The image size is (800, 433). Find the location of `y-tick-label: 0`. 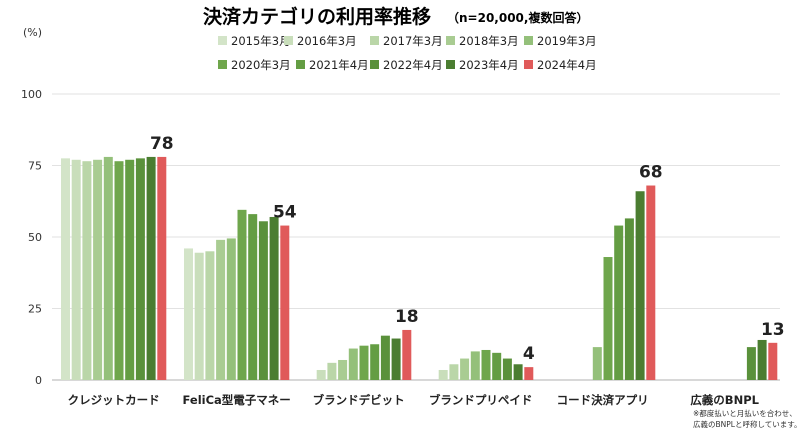

y-tick-label: 0 is located at coordinates (38, 380).